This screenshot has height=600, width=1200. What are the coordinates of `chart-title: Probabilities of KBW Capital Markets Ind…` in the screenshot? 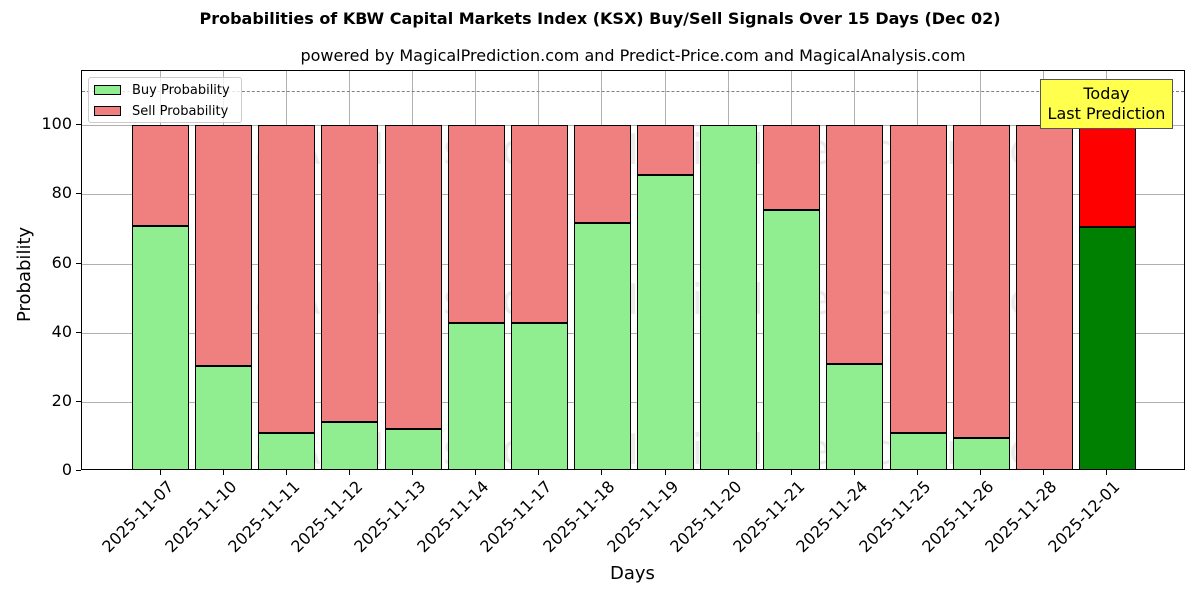 It's located at (600, 18).